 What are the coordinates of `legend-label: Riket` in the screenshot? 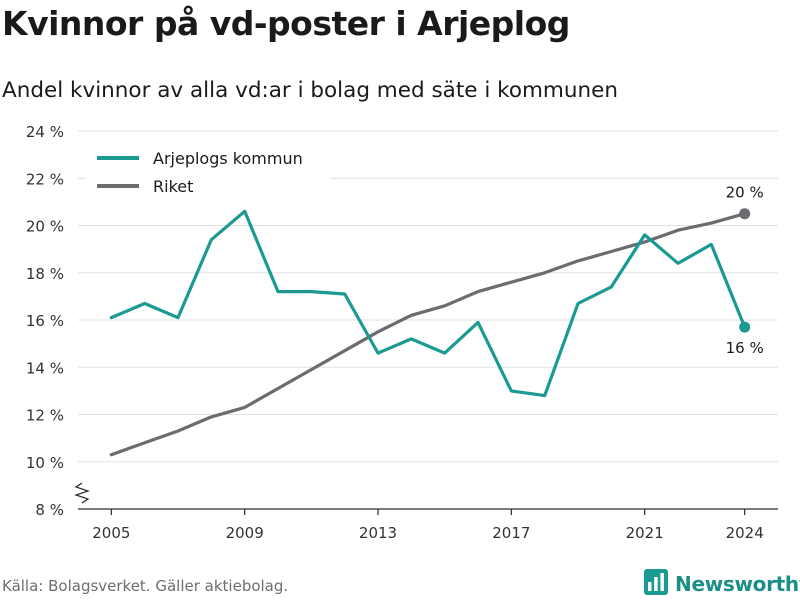 It's located at (173, 186).